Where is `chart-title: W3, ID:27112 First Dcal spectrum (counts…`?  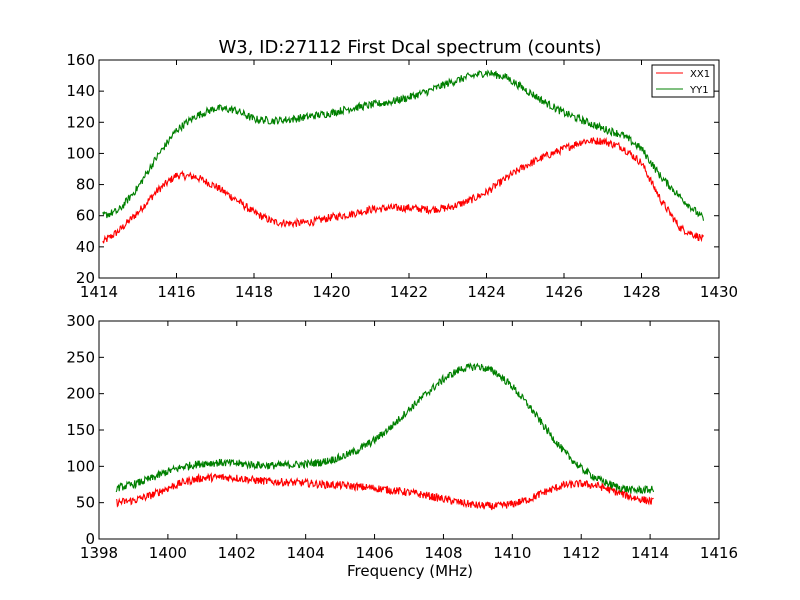 chart-title: W3, ID:27112 First Dcal spectrum (counts… is located at coordinates (409, 47).